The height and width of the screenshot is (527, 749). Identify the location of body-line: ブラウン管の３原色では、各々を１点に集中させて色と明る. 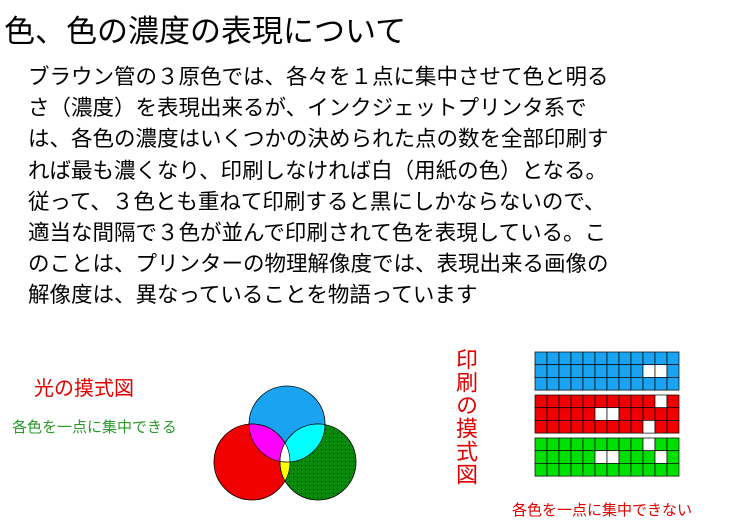
(318, 77).